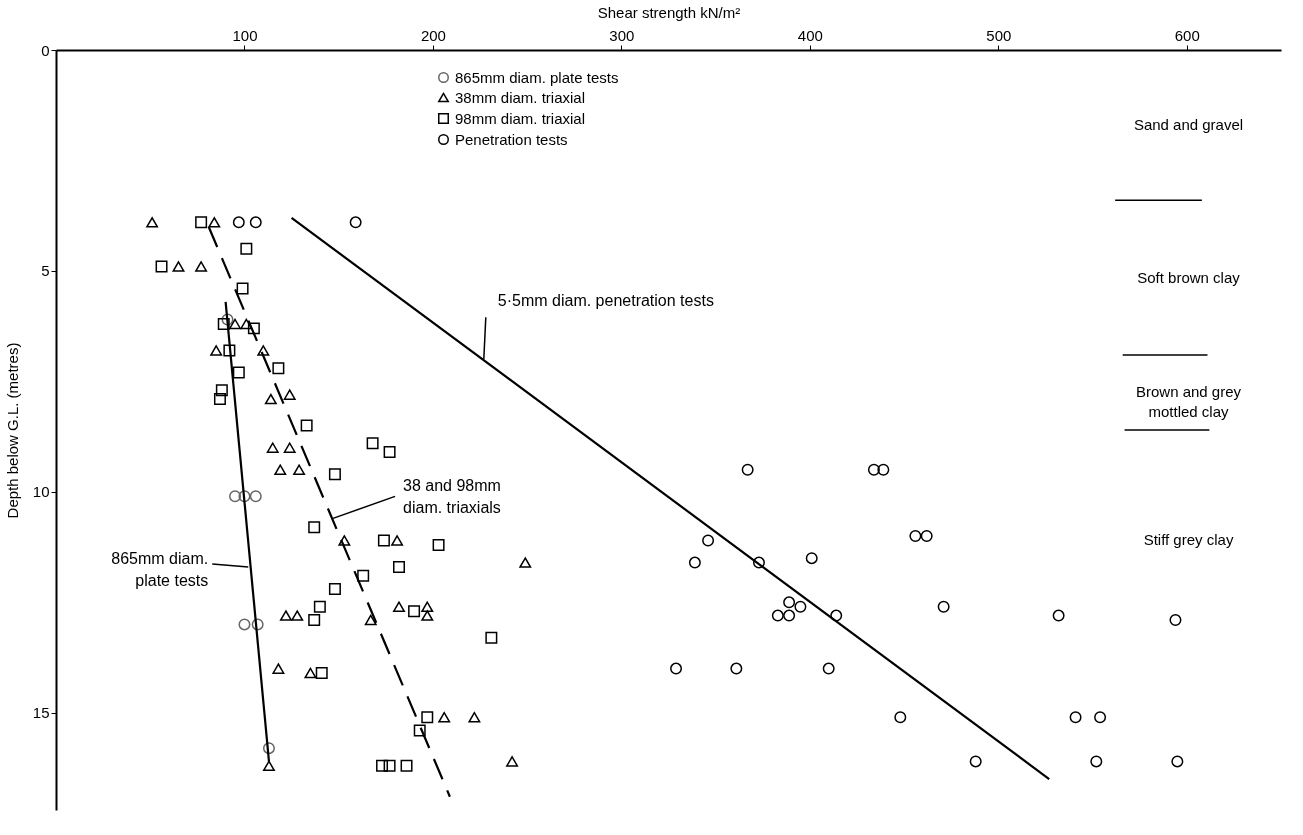  What do you see at coordinates (41, 713) in the screenshot?
I see `y-tick-label: 15` at bounding box center [41, 713].